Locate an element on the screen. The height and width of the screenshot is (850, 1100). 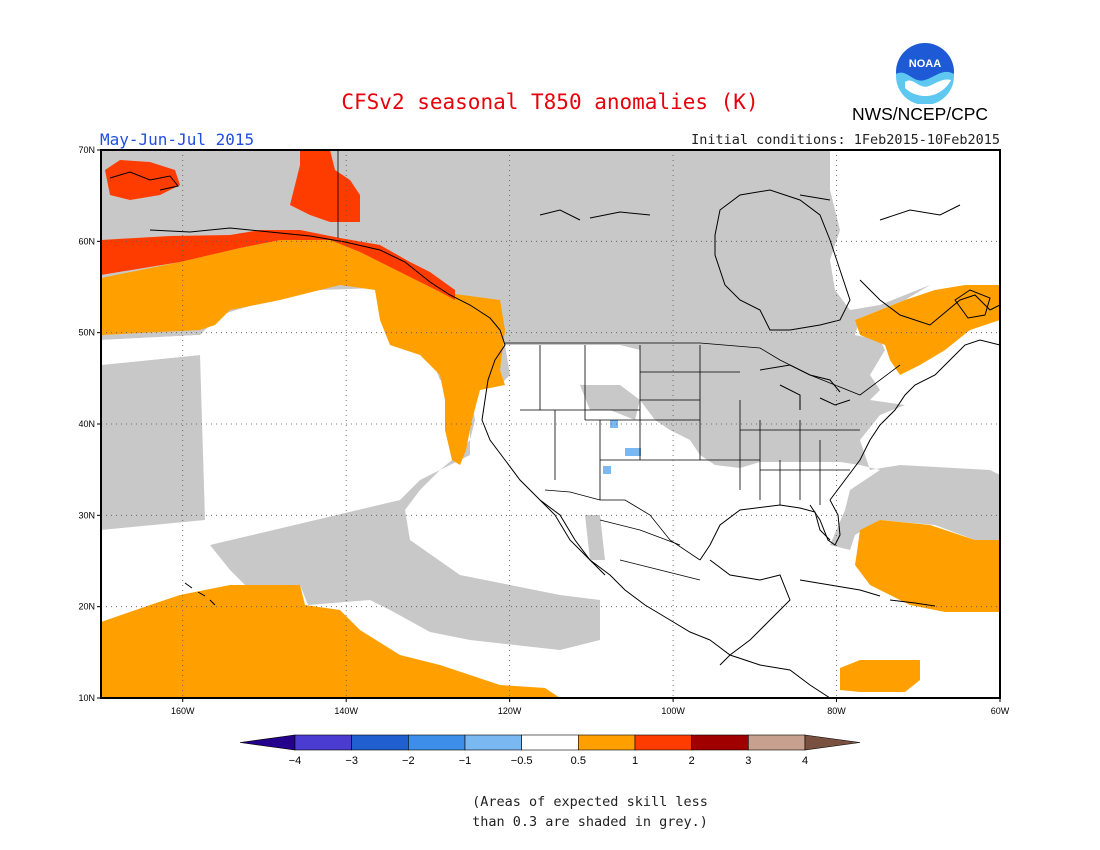
noaa-logo-icon: NOAA is located at coordinates (925, 72).